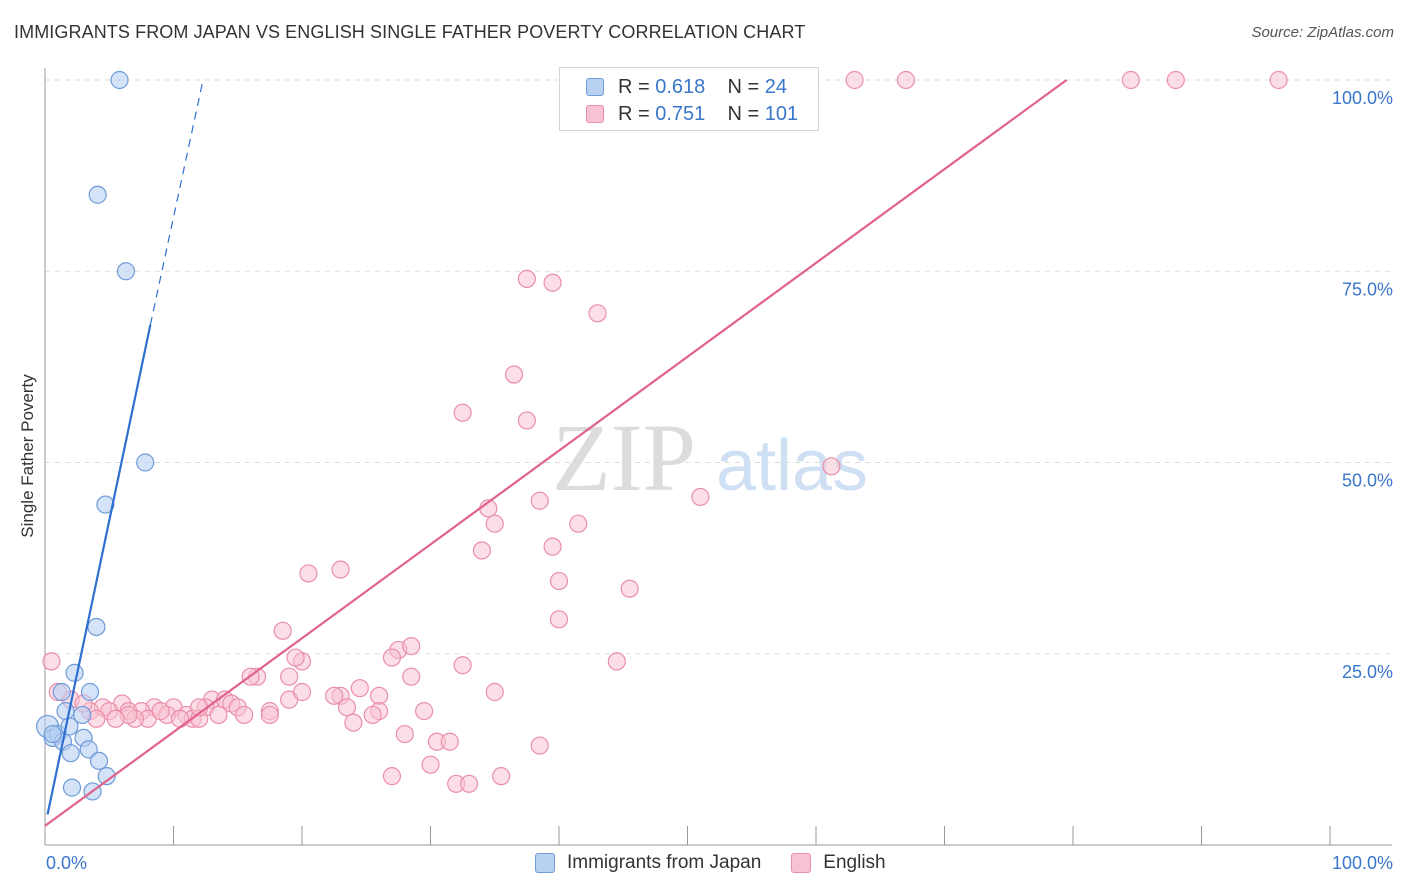  I want to click on watermark-zip: ZIP, so click(624, 457).